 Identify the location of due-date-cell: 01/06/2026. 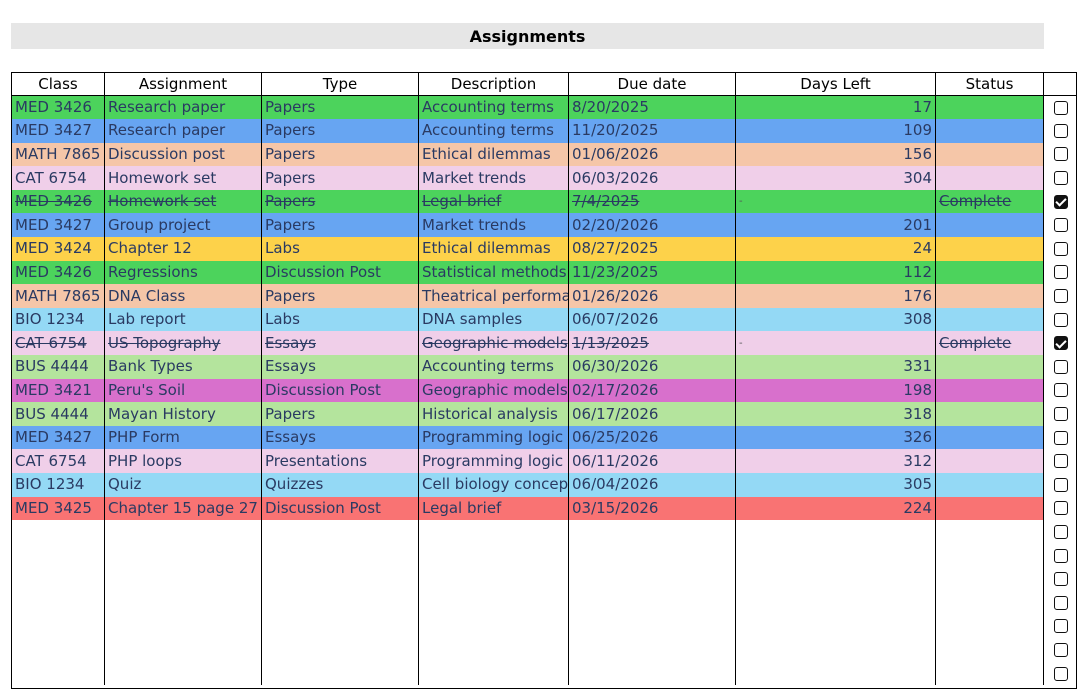
(652, 154).